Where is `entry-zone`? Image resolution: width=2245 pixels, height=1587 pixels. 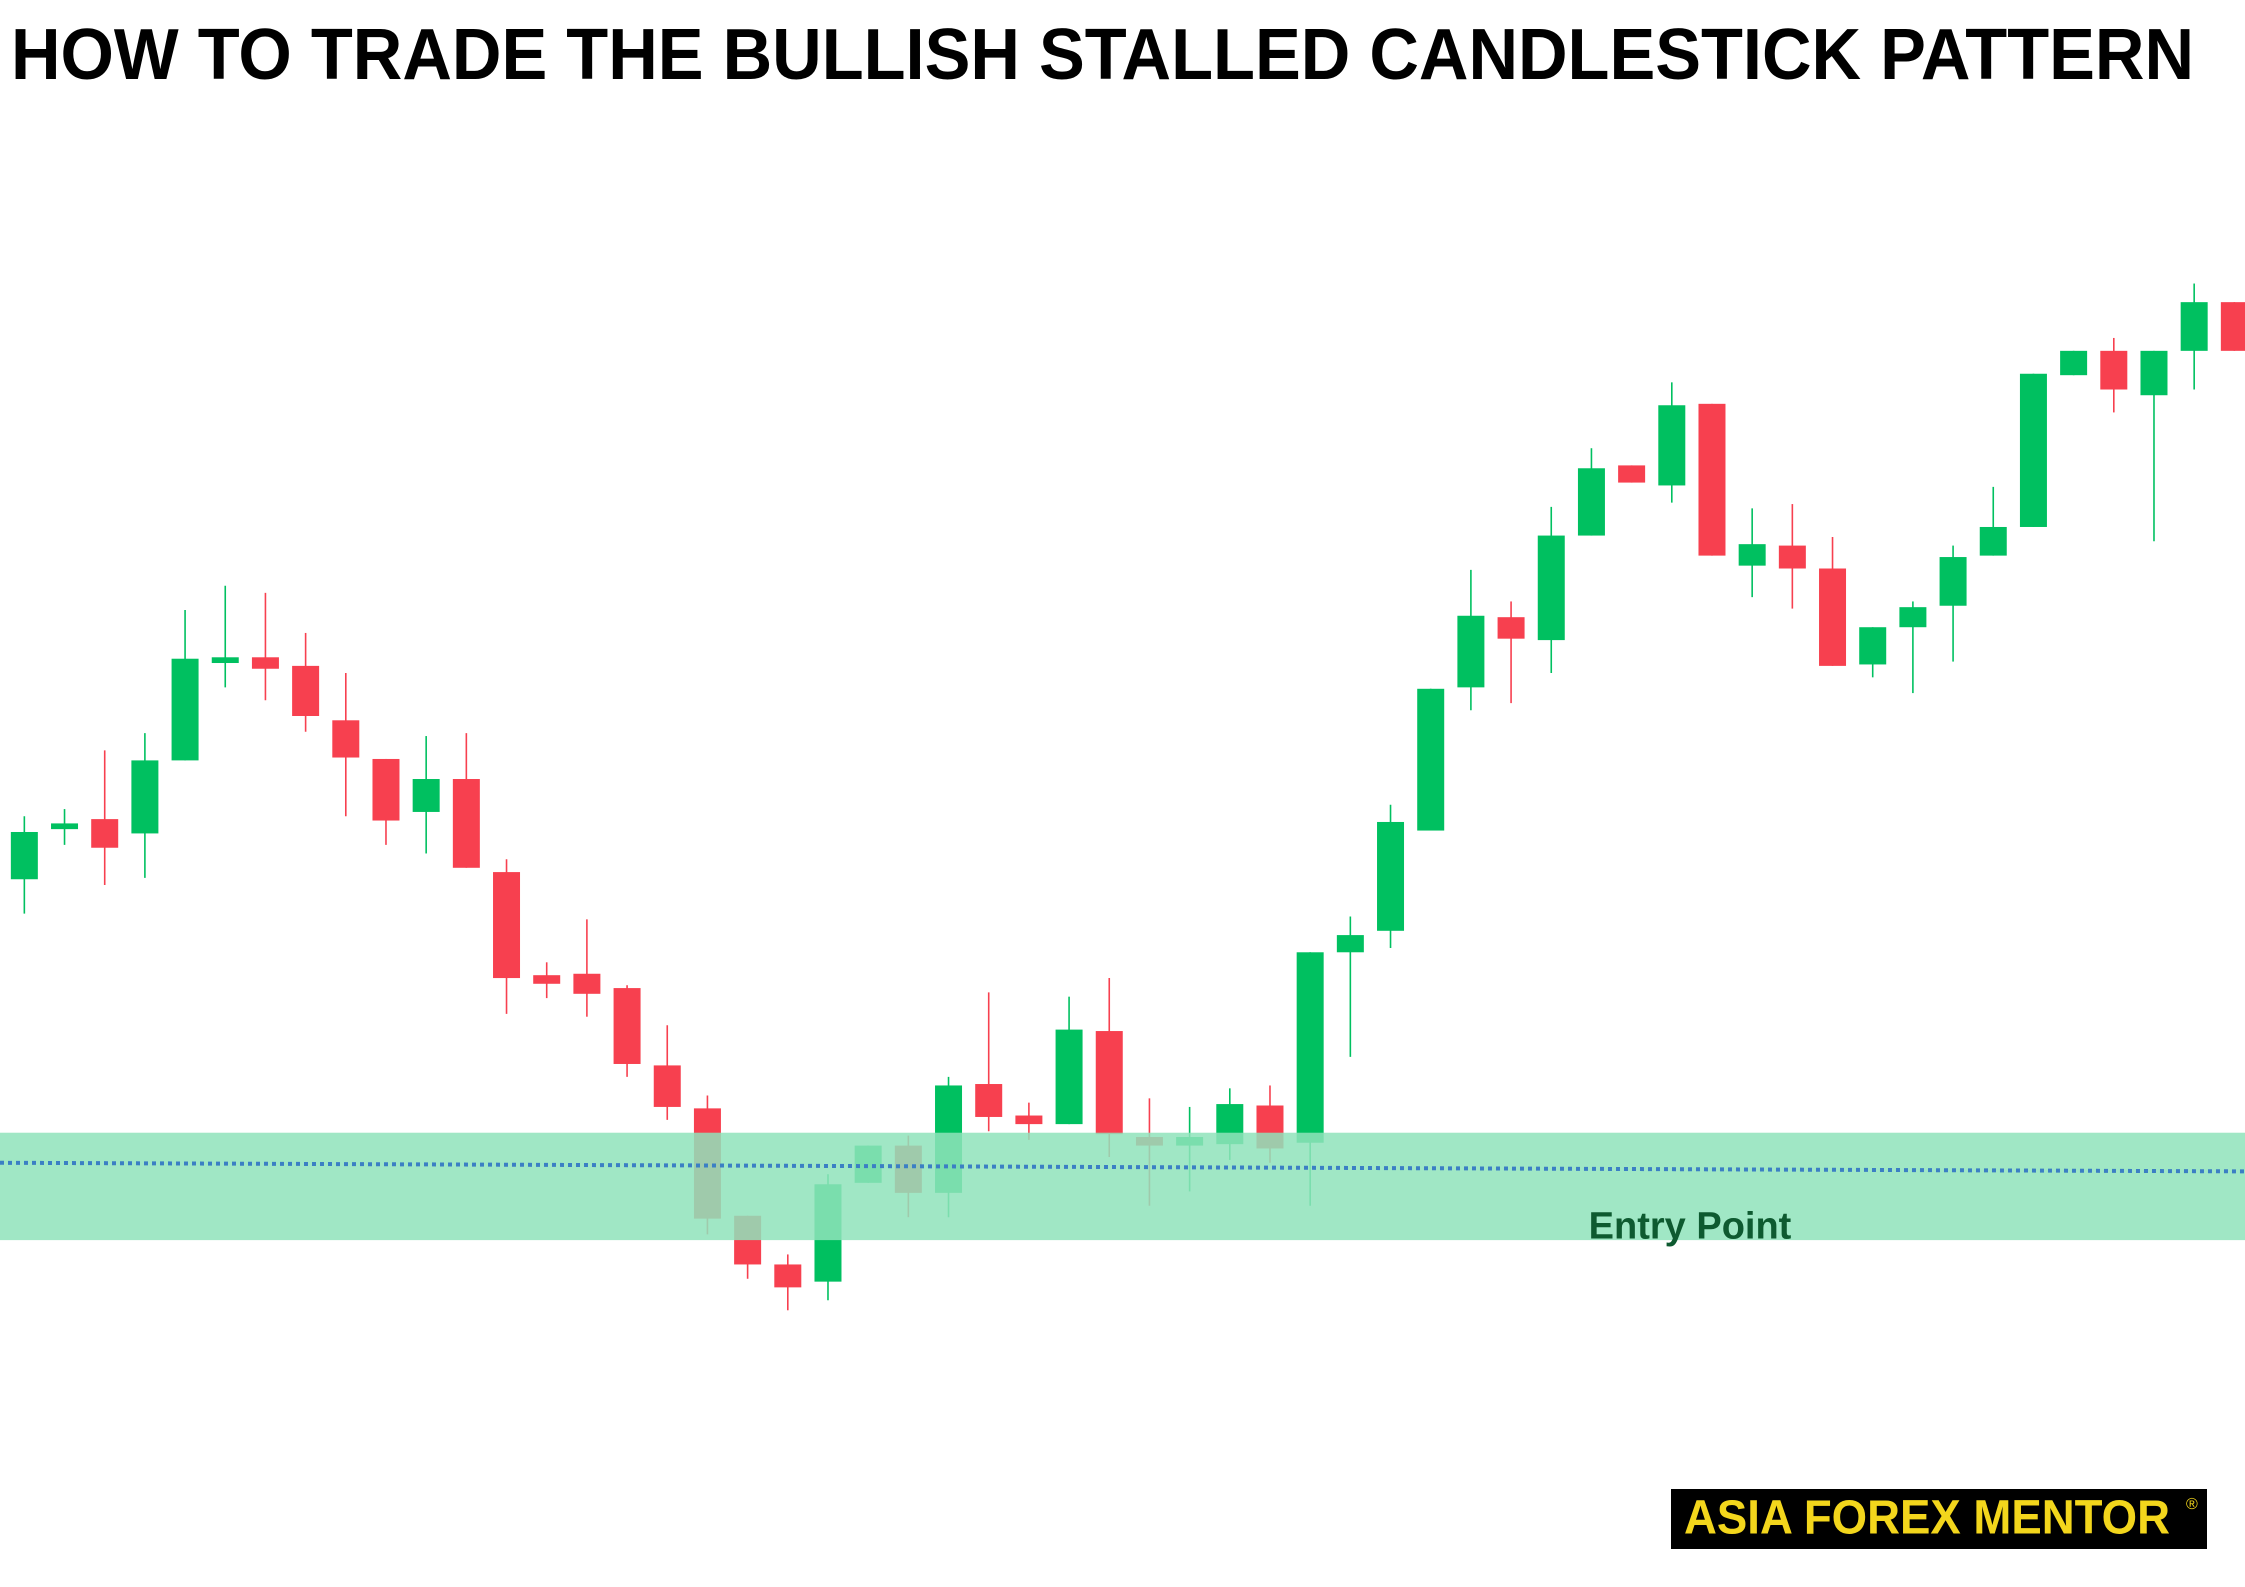 entry-zone is located at coordinates (1122, 1186).